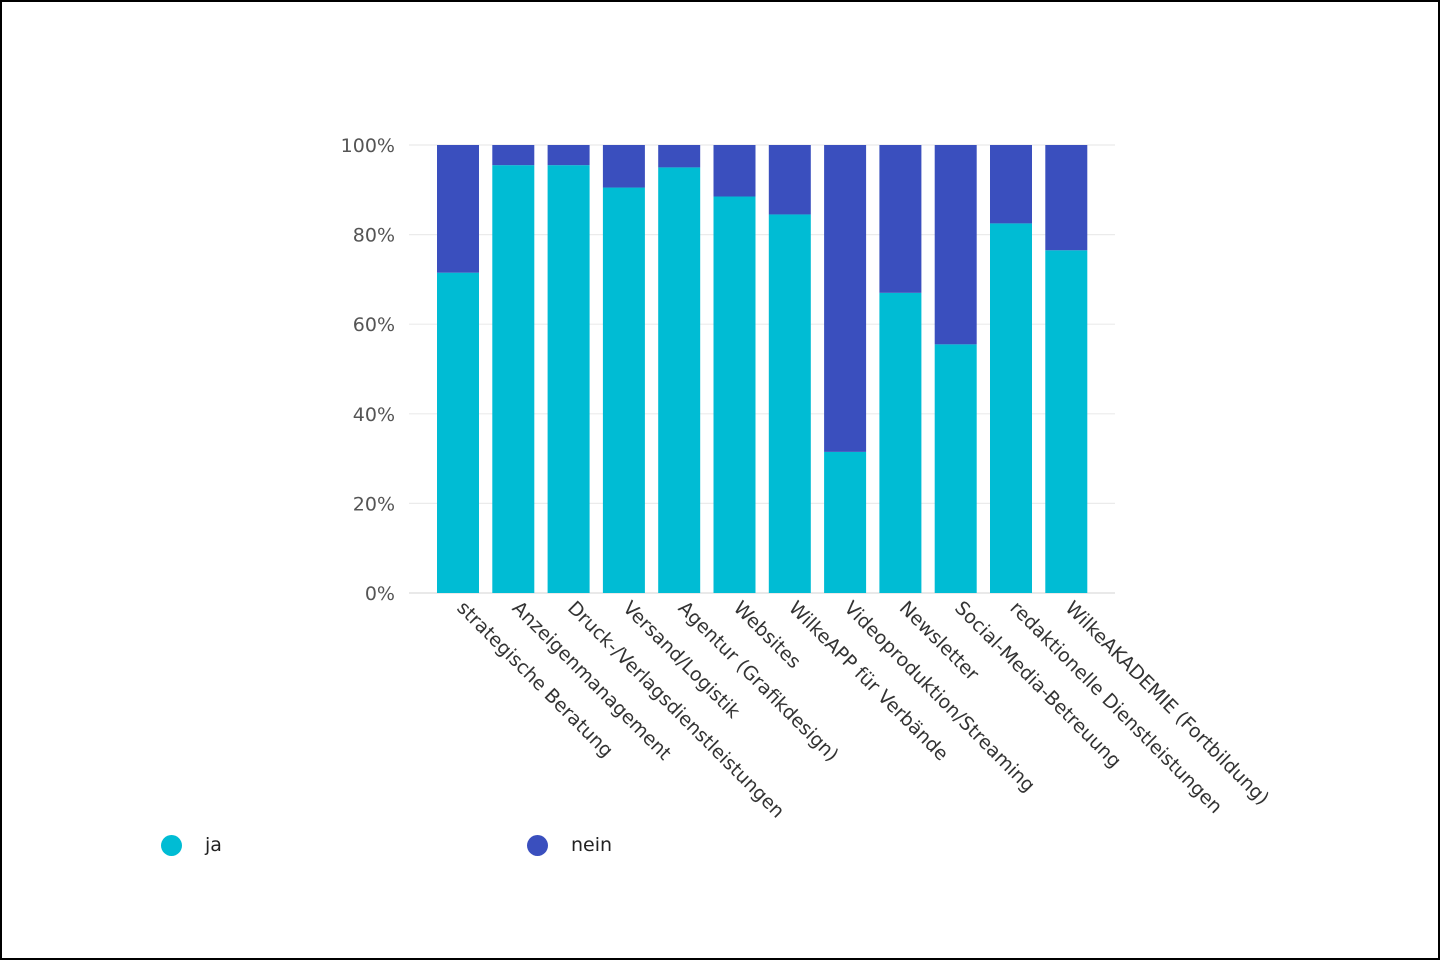 The height and width of the screenshot is (960, 1440). I want to click on y-tick-label: 100%, so click(368, 146).